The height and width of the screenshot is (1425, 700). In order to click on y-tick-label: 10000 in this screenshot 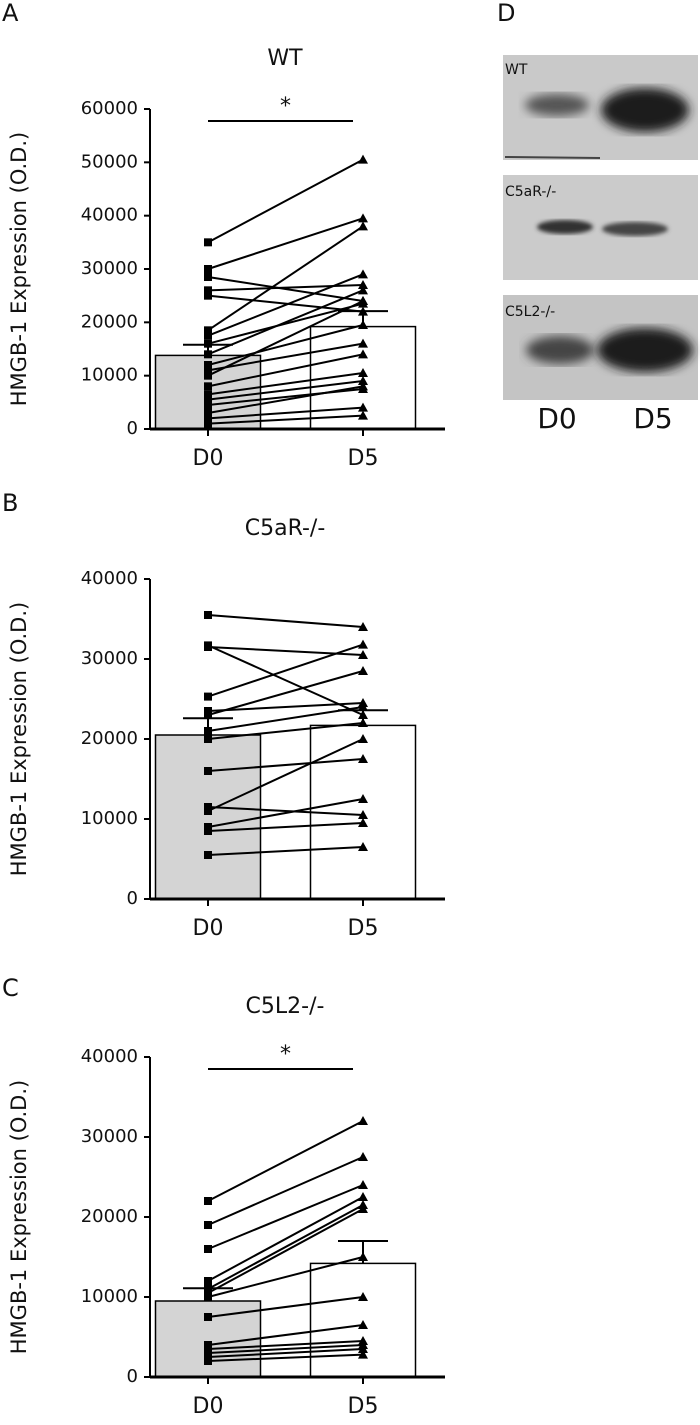, I will do `click(109, 1296)`.